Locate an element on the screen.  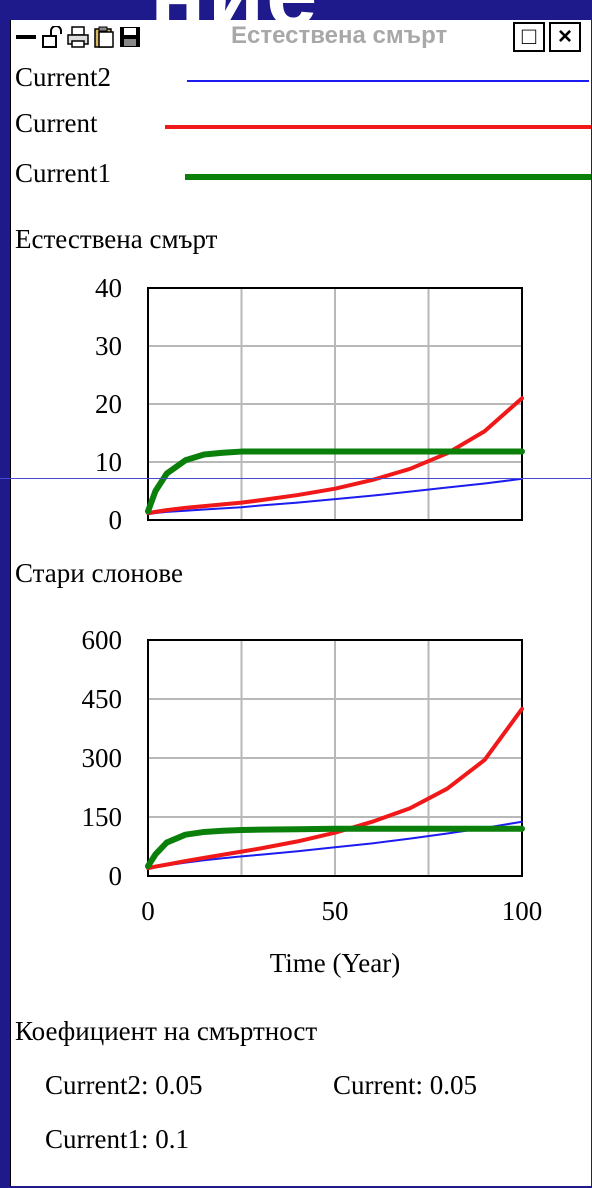
legend-label-current2: Current2 is located at coordinates (63, 77).